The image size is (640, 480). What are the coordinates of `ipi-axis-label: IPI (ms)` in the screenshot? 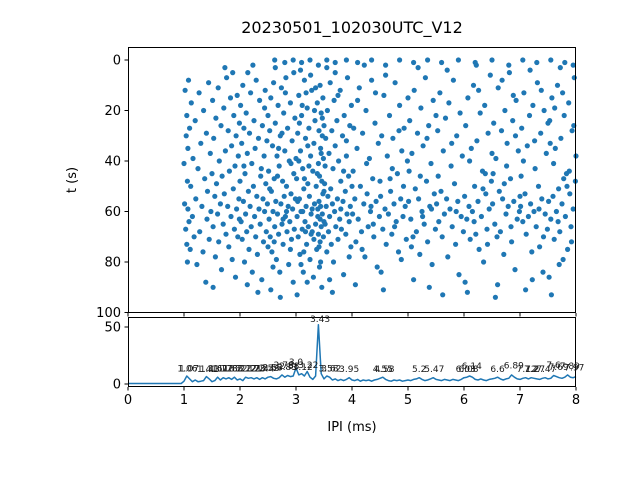 It's located at (352, 427).